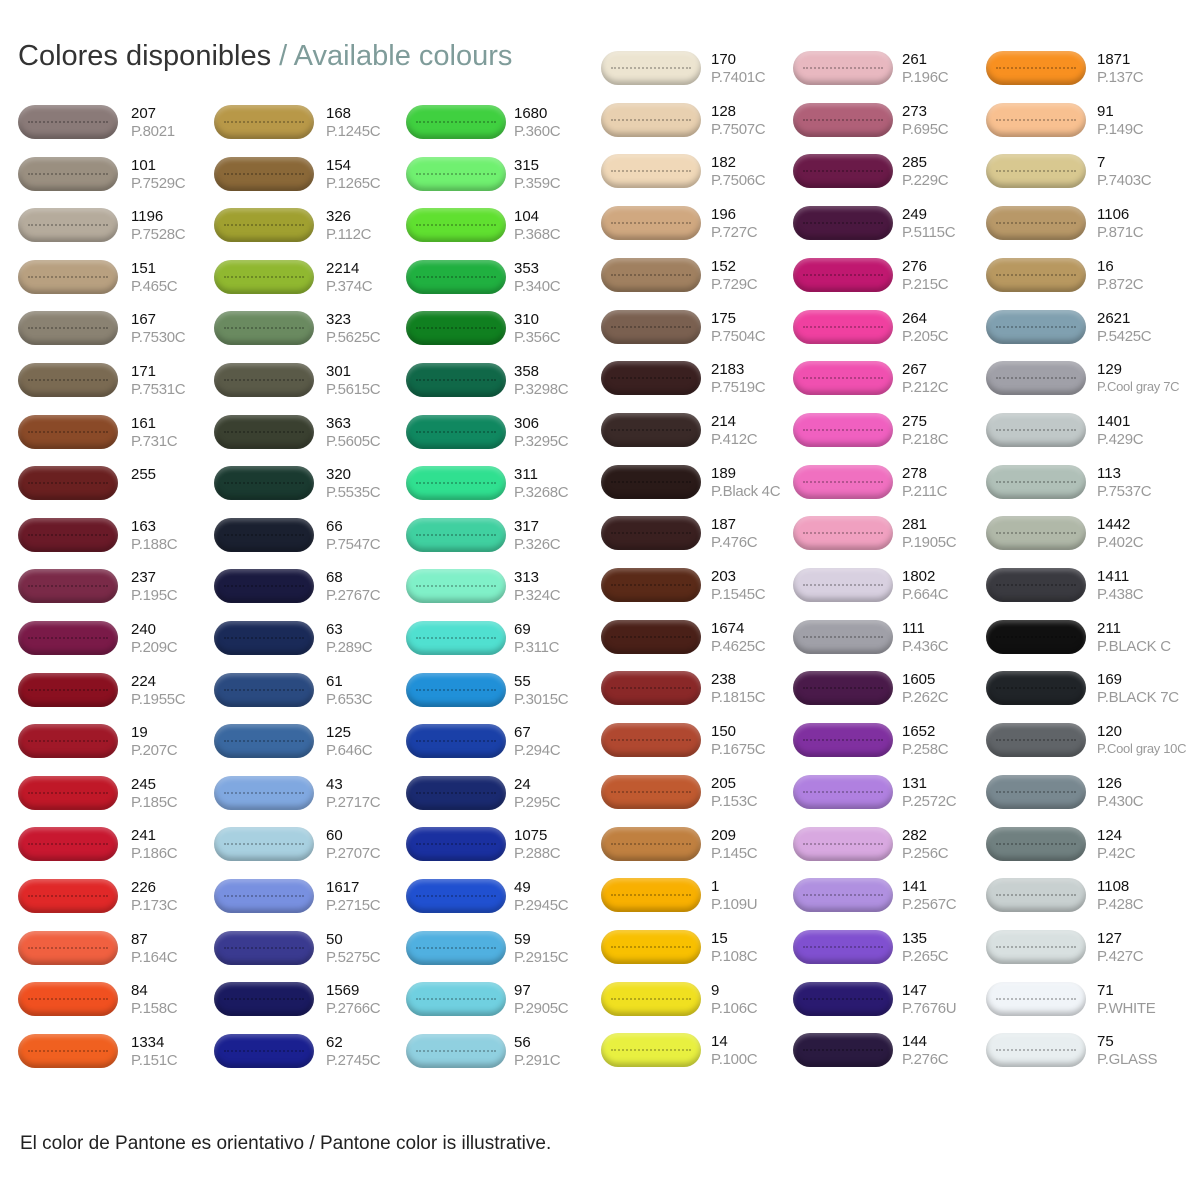 Image resolution: width=1200 pixels, height=1200 pixels. I want to click on pantone-code: P.7531C, so click(158, 389).